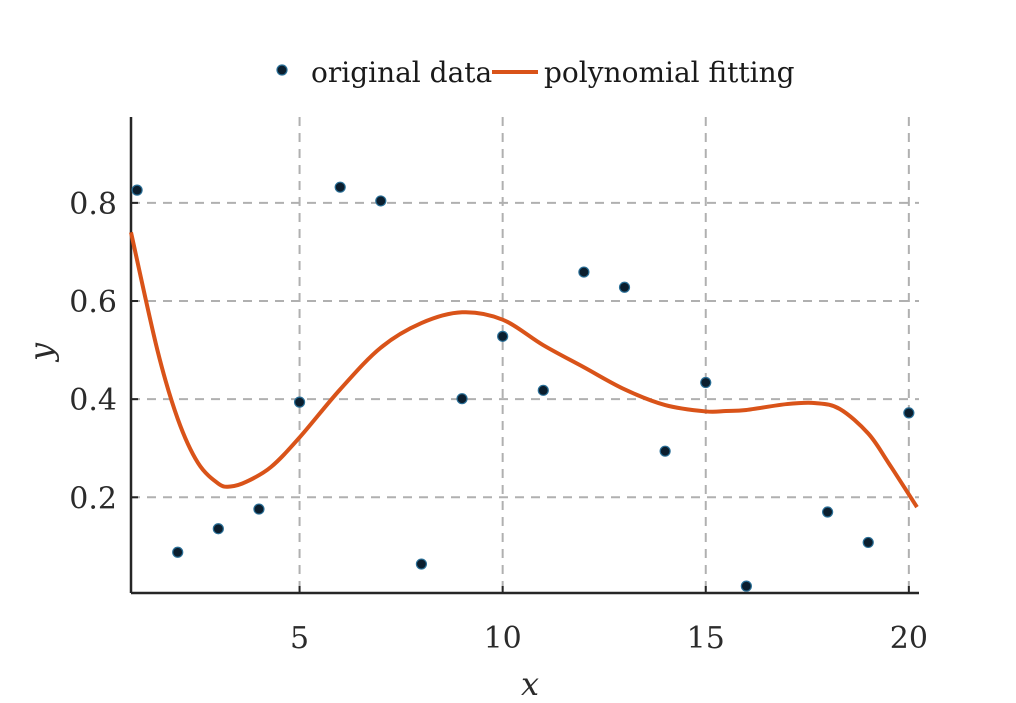 This screenshot has height=703, width=1016. What do you see at coordinates (669, 72) in the screenshot?
I see `legend-label-polynomial-fitting: polynomial fitting` at bounding box center [669, 72].